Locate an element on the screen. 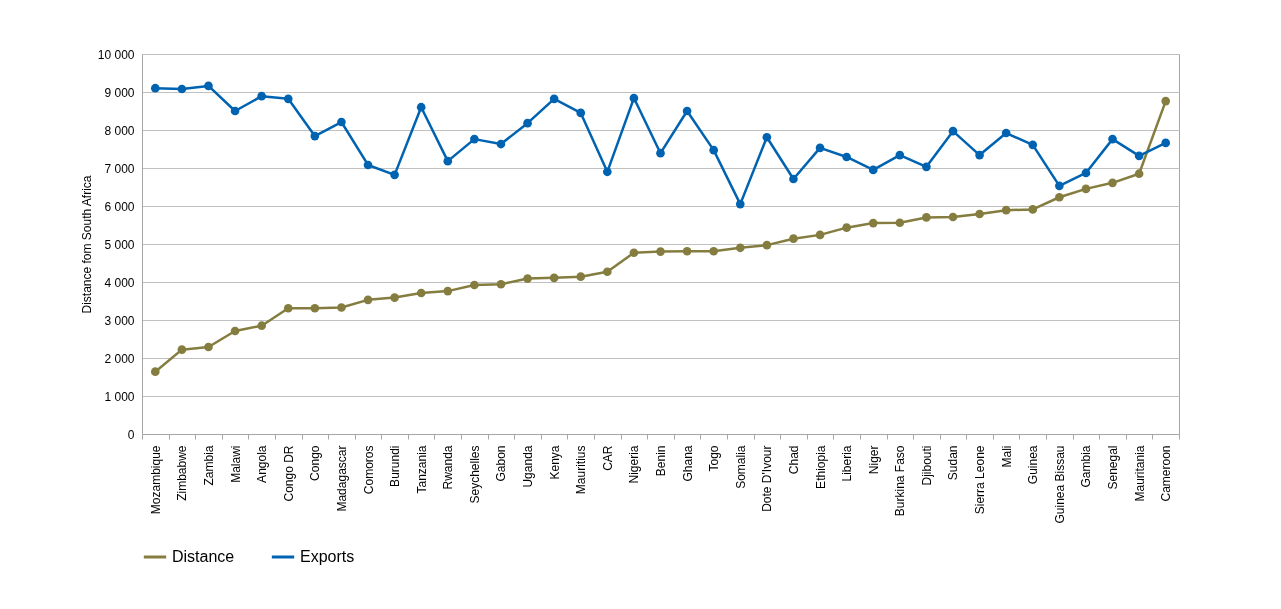 The height and width of the screenshot is (609, 1281). y-axis-title: Distance fom South Africa is located at coordinates (86, 244).